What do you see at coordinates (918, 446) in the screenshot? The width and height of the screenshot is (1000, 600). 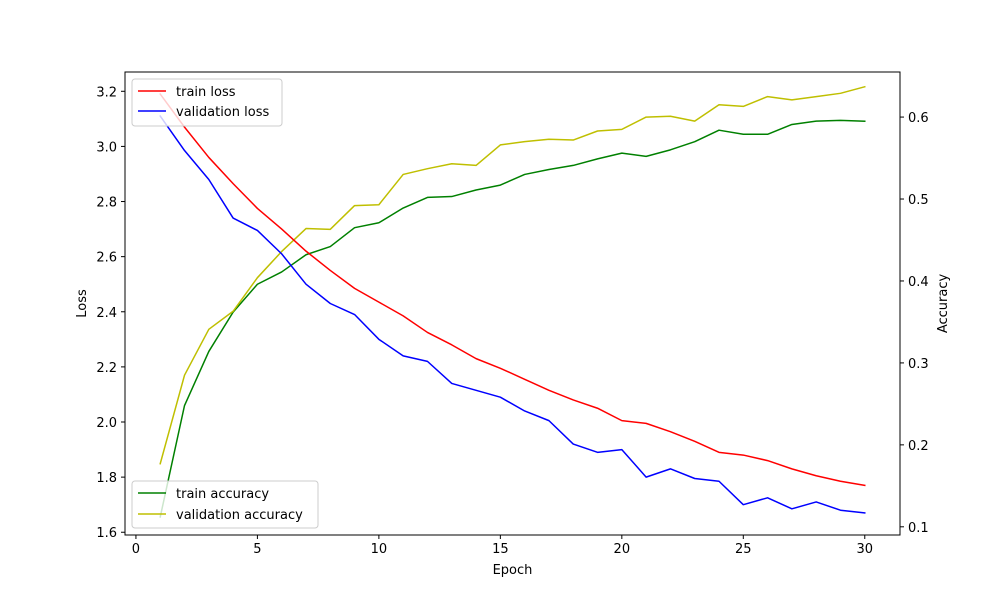 I see `y-right-tick-label-0.2: 0.2` at bounding box center [918, 446].